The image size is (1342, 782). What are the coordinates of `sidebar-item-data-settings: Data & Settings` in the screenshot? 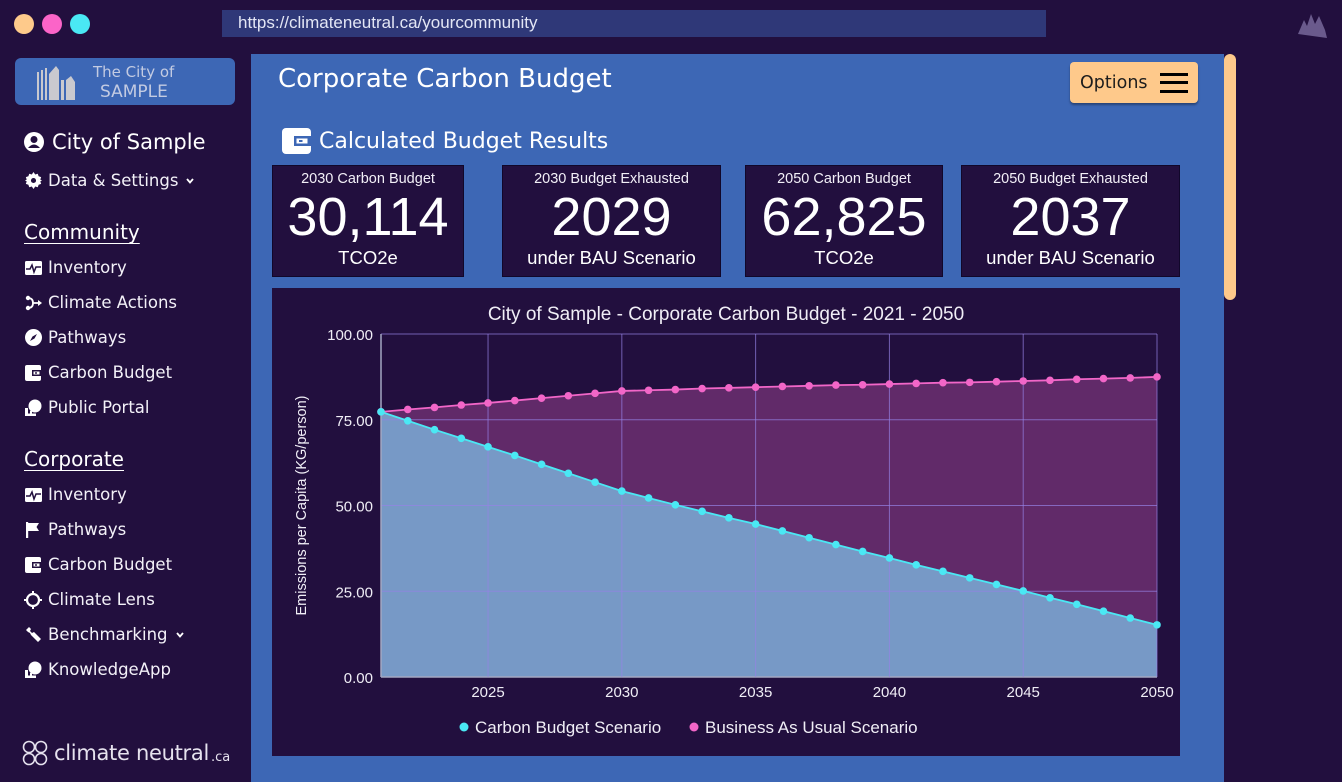 It's located at (134, 180).